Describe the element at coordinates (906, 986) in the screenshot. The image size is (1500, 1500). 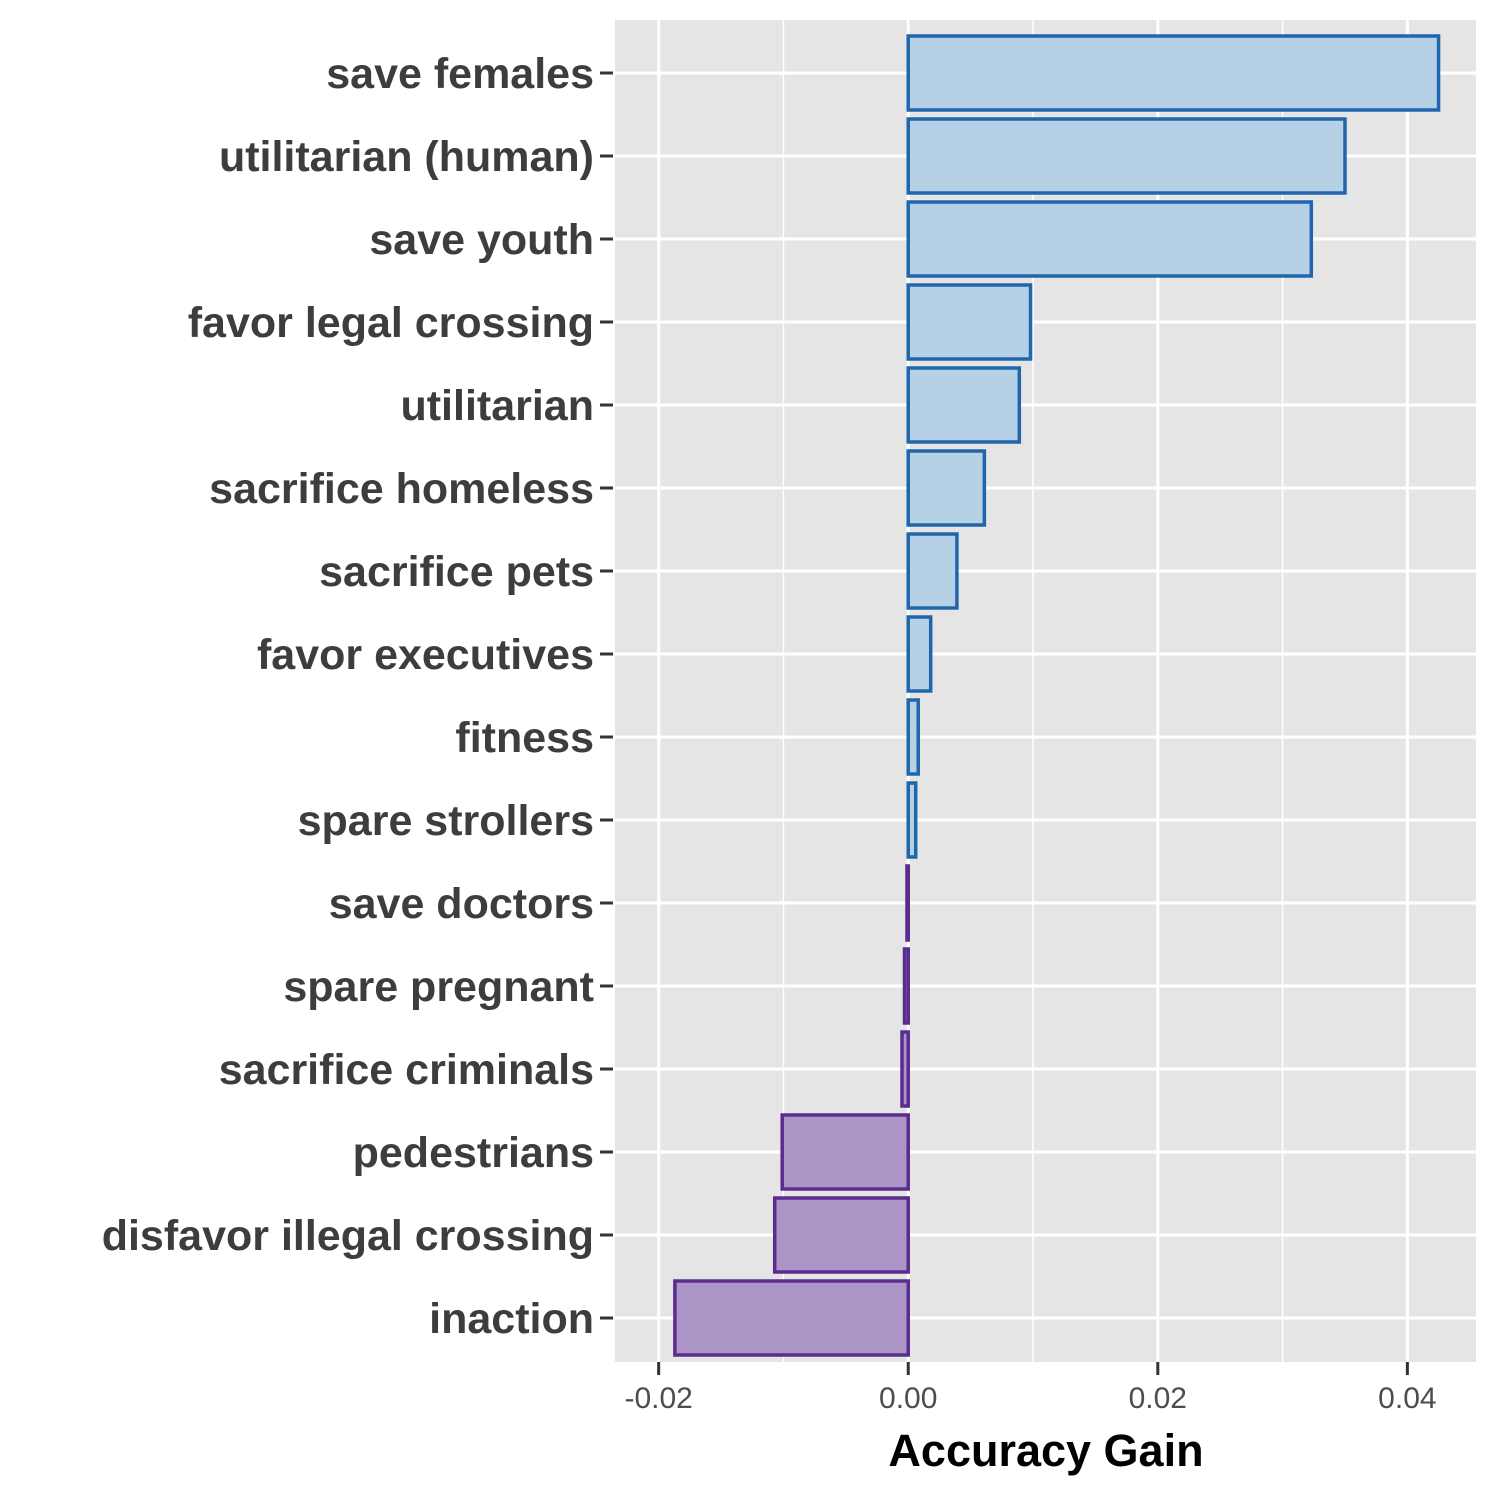
I see `bar-spare-pregnant` at that location.